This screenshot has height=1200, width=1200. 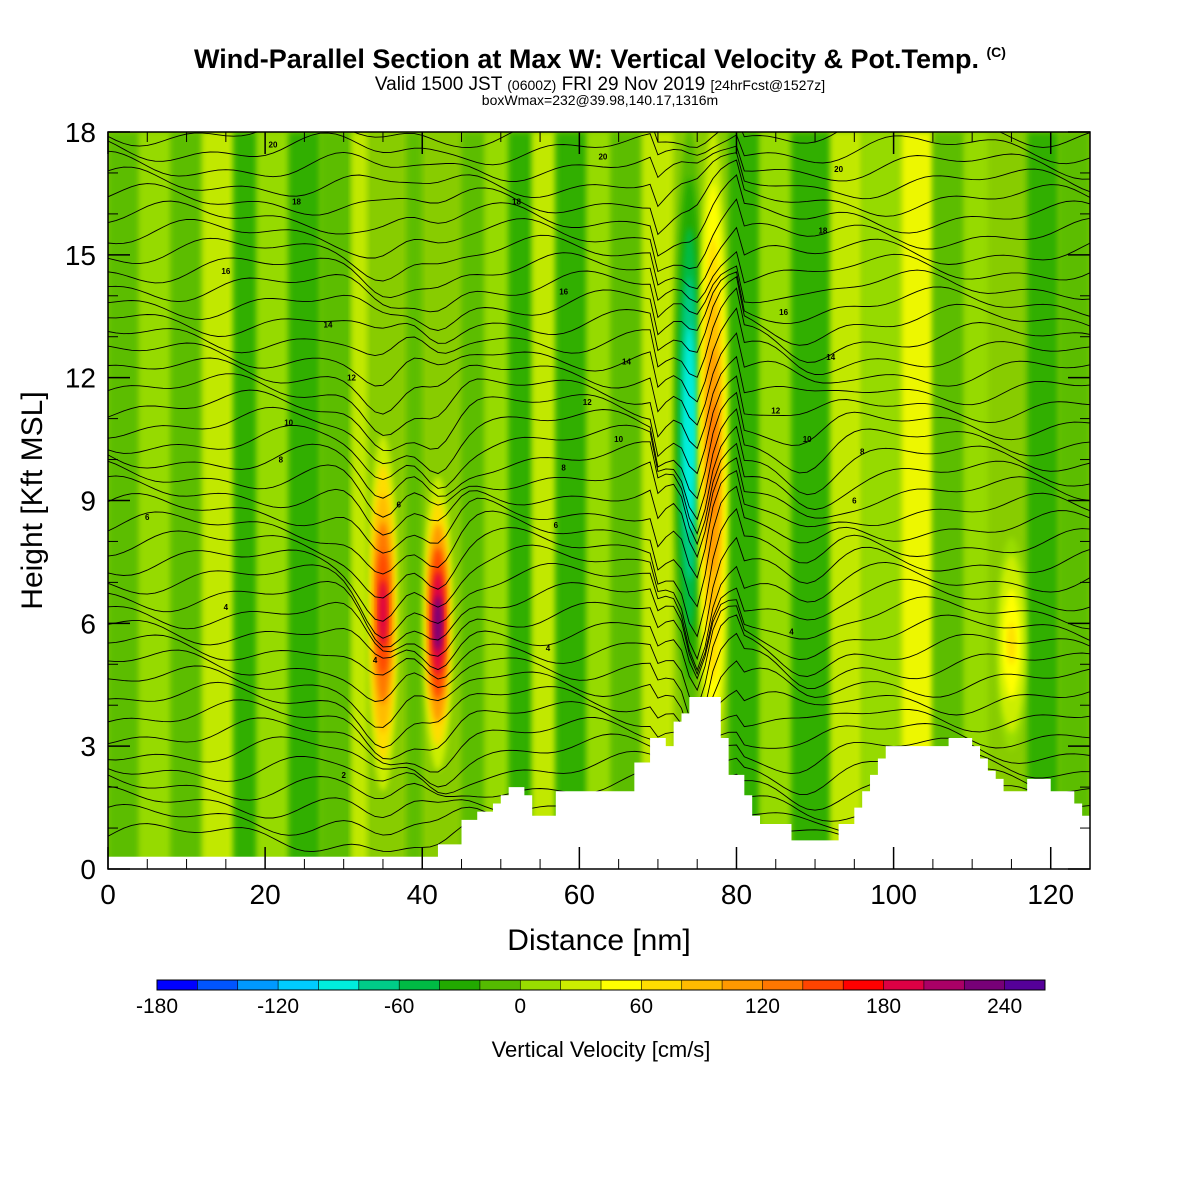 I want to click on valid-utc: (0600Z), so click(x=532, y=85).